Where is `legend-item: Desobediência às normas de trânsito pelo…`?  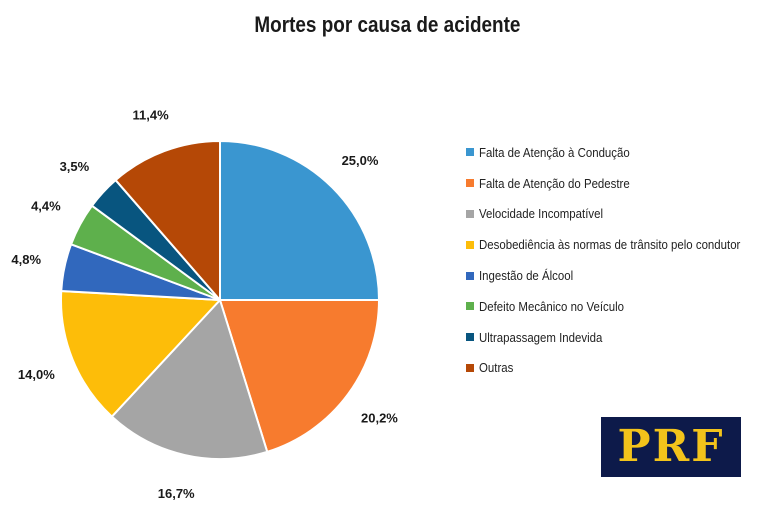
legend-item: Desobediência às normas de trânsito pelo… is located at coordinates (621, 244).